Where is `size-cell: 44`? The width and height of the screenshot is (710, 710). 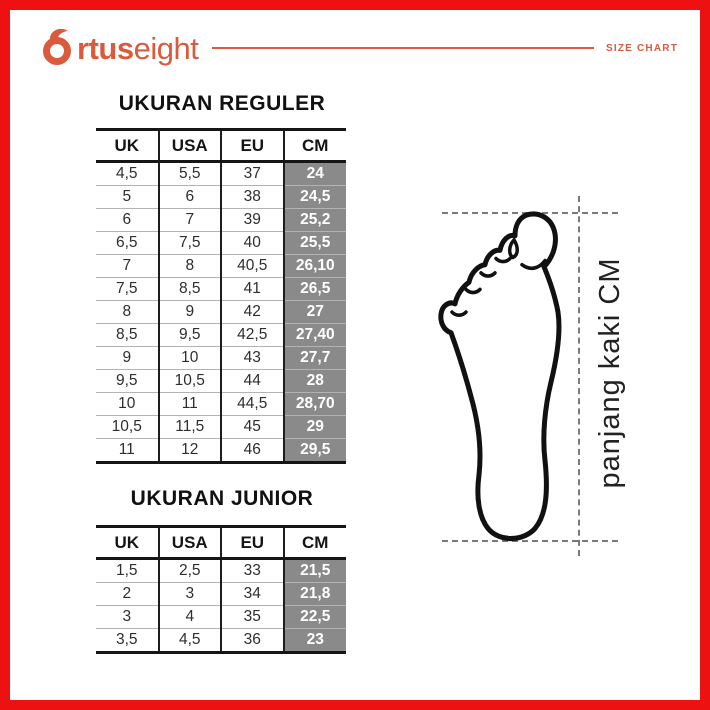
size-cell: 44 is located at coordinates (253, 381).